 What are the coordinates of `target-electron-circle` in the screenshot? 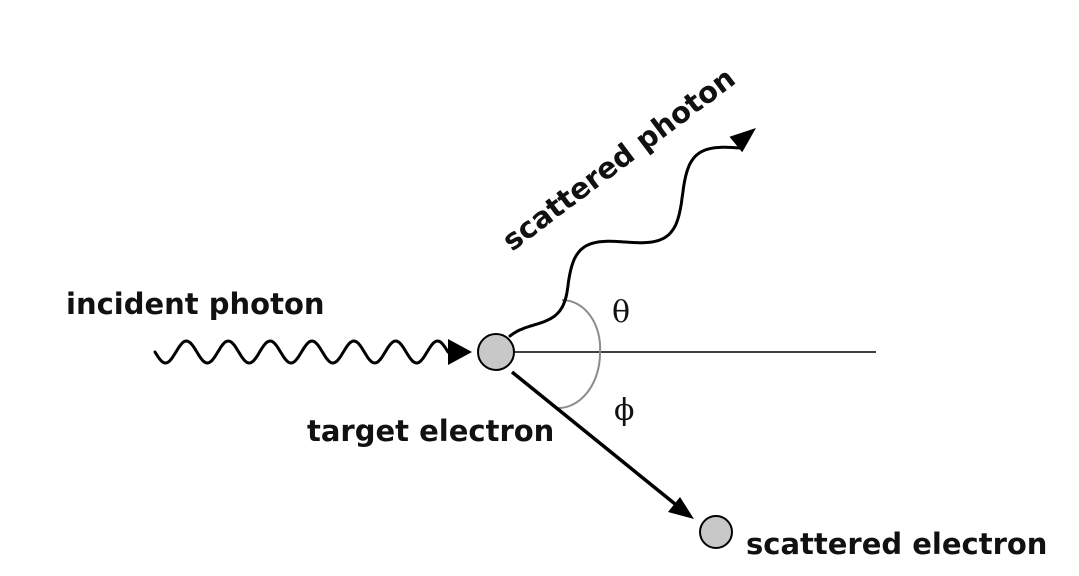 It's located at (496, 352).